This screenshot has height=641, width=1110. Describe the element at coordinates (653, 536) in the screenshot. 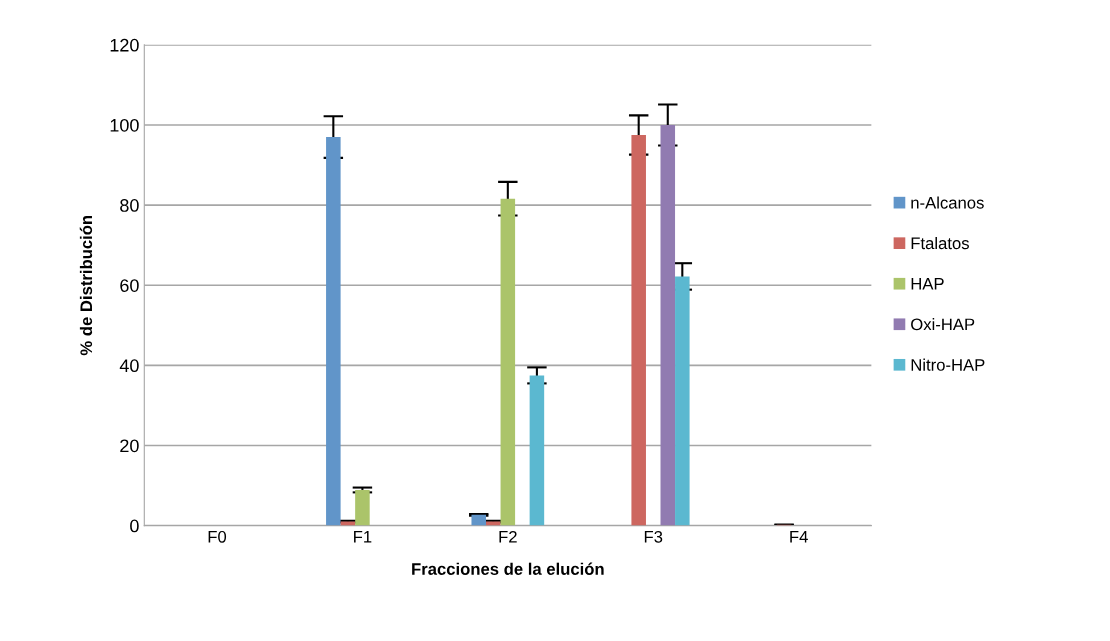

I see `x-tick-label: F3` at that location.